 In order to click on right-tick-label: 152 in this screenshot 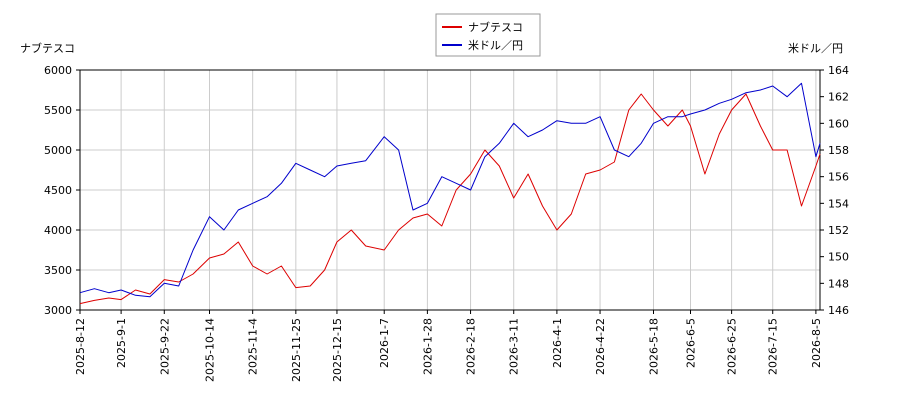, I will do `click(838, 230)`.